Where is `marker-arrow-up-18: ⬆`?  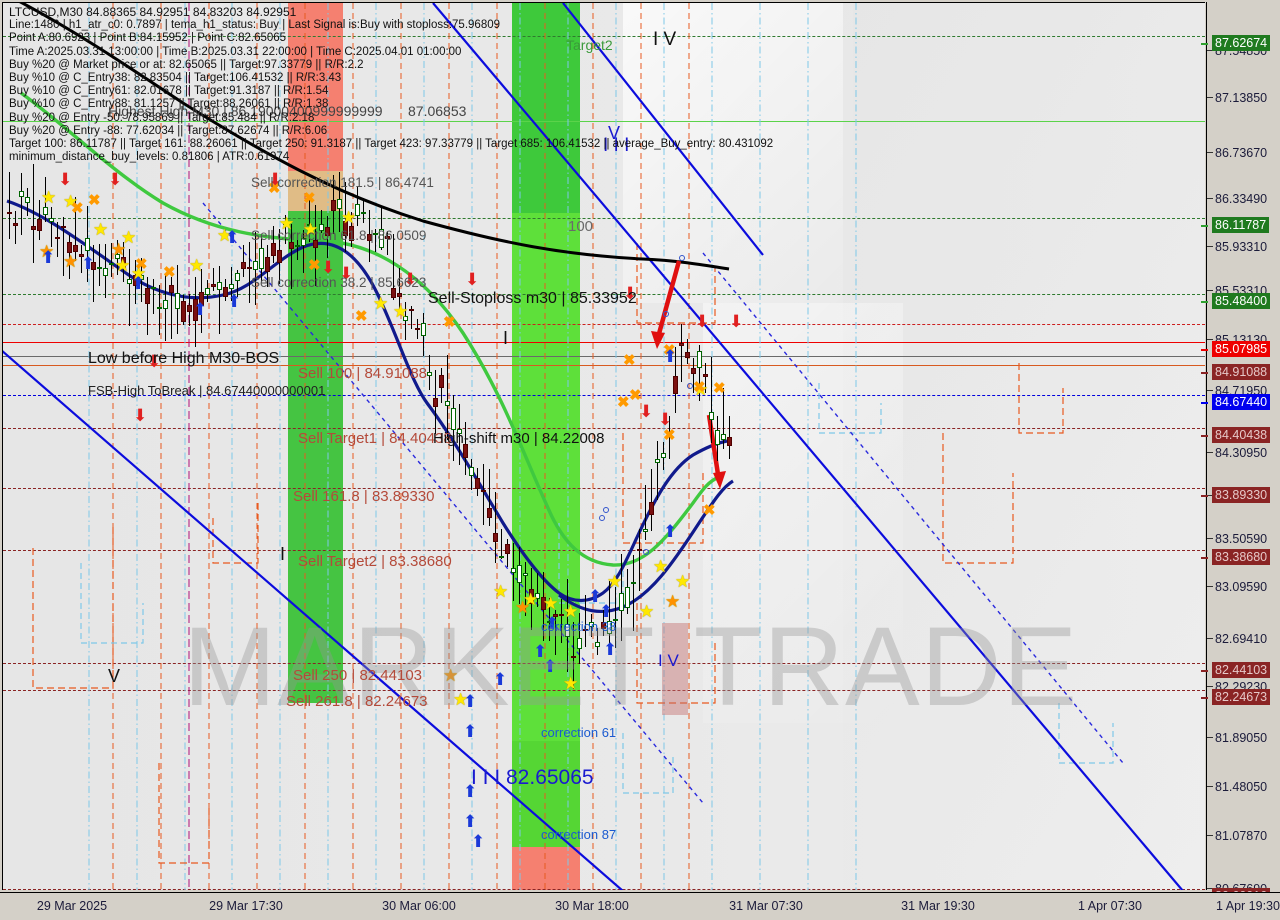 marker-arrow-up-18: ⬆ is located at coordinates (540, 651).